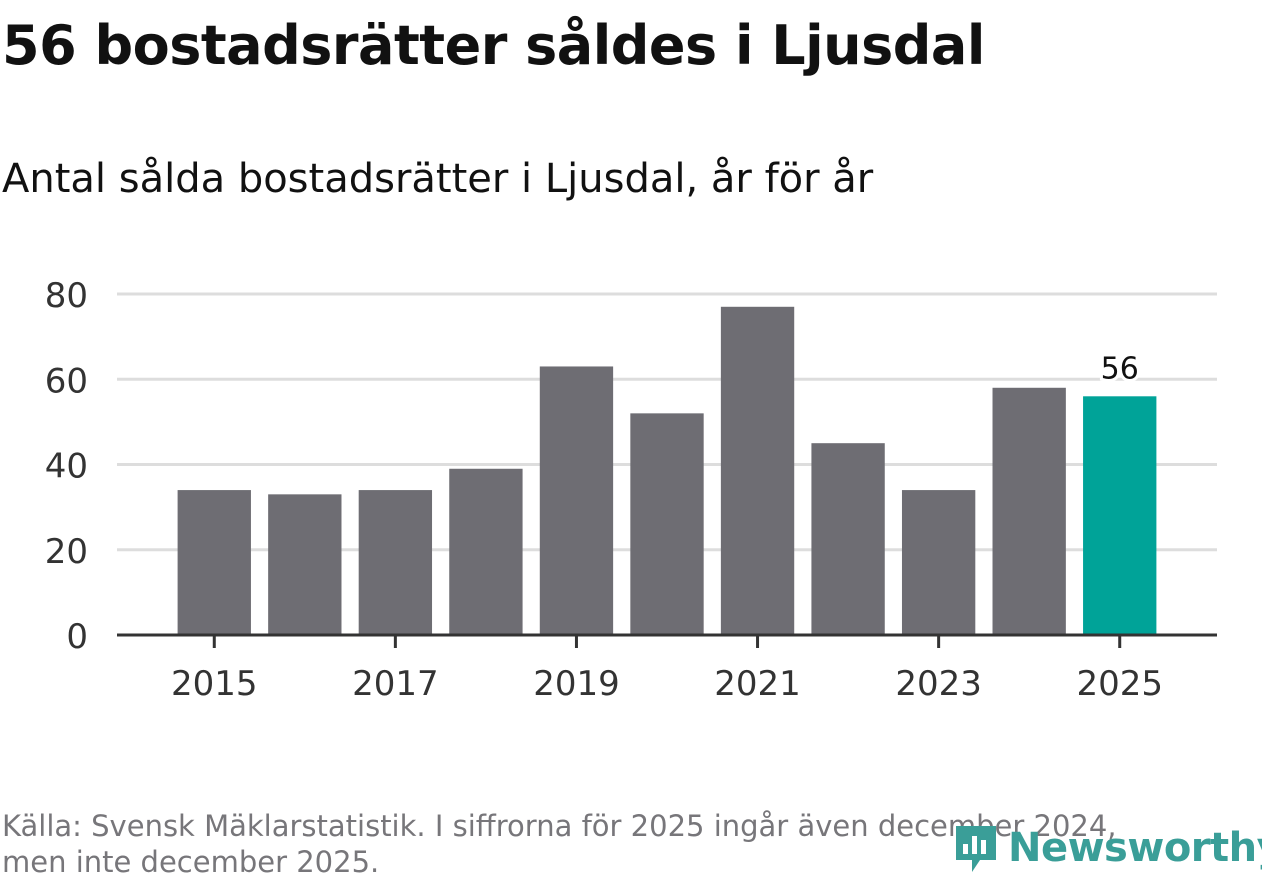 The image size is (1262, 880). I want to click on x-tick-label: 2023, so click(938, 684).